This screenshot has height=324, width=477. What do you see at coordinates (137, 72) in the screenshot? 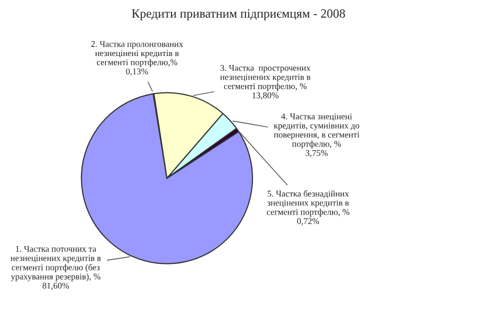
I see `data-label: 0,13%` at bounding box center [137, 72].